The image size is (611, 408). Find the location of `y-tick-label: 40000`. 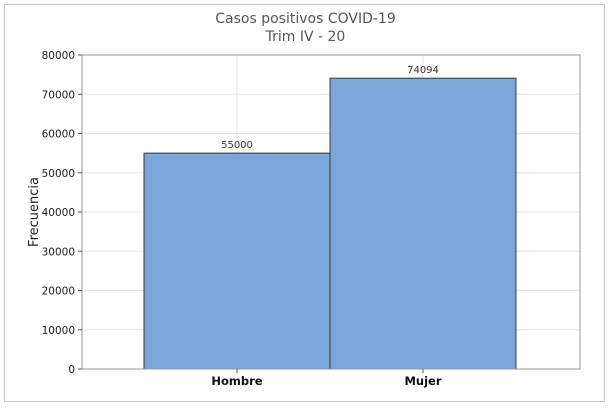

y-tick-label: 40000 is located at coordinates (58, 213).